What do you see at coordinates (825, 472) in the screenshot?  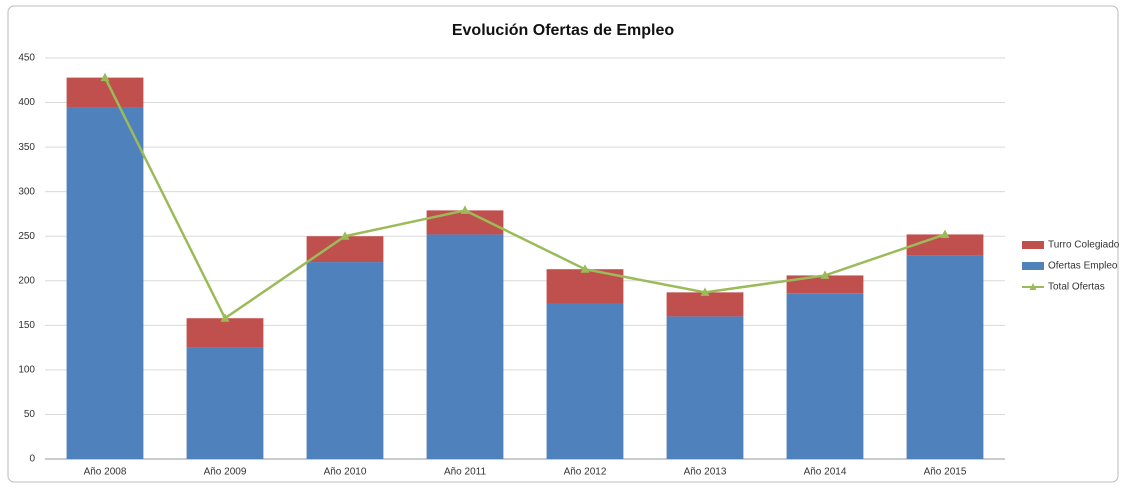 I see `x-tick-label: Año 2014` at bounding box center [825, 472].